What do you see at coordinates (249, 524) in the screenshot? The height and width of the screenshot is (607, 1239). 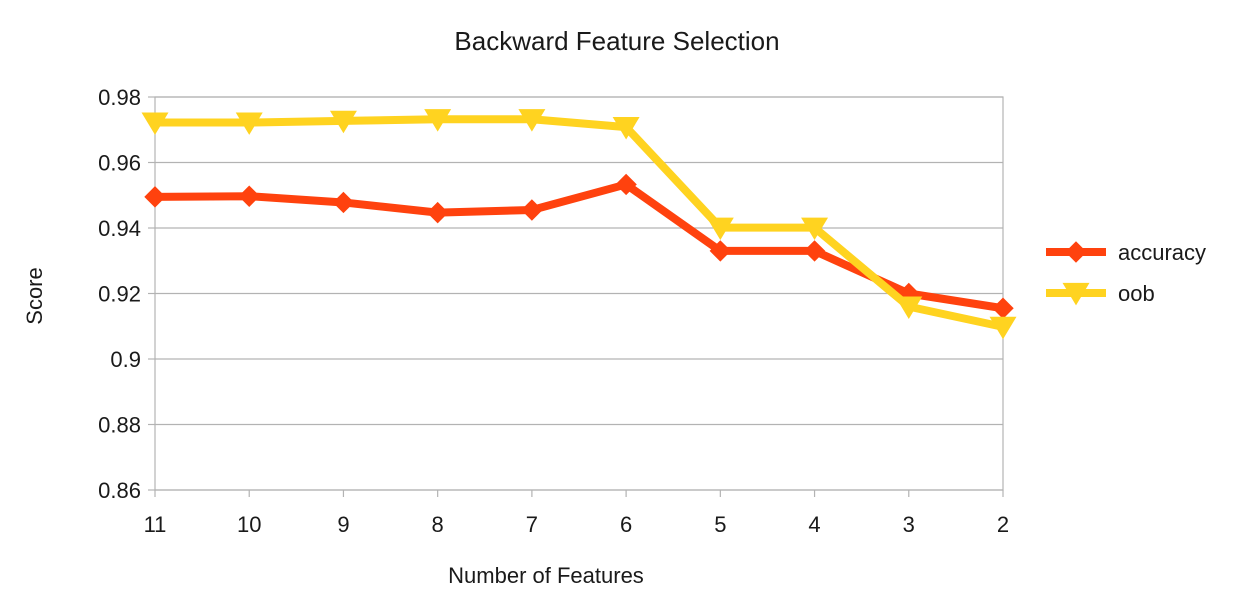 I see `x-tick-label: 10` at bounding box center [249, 524].